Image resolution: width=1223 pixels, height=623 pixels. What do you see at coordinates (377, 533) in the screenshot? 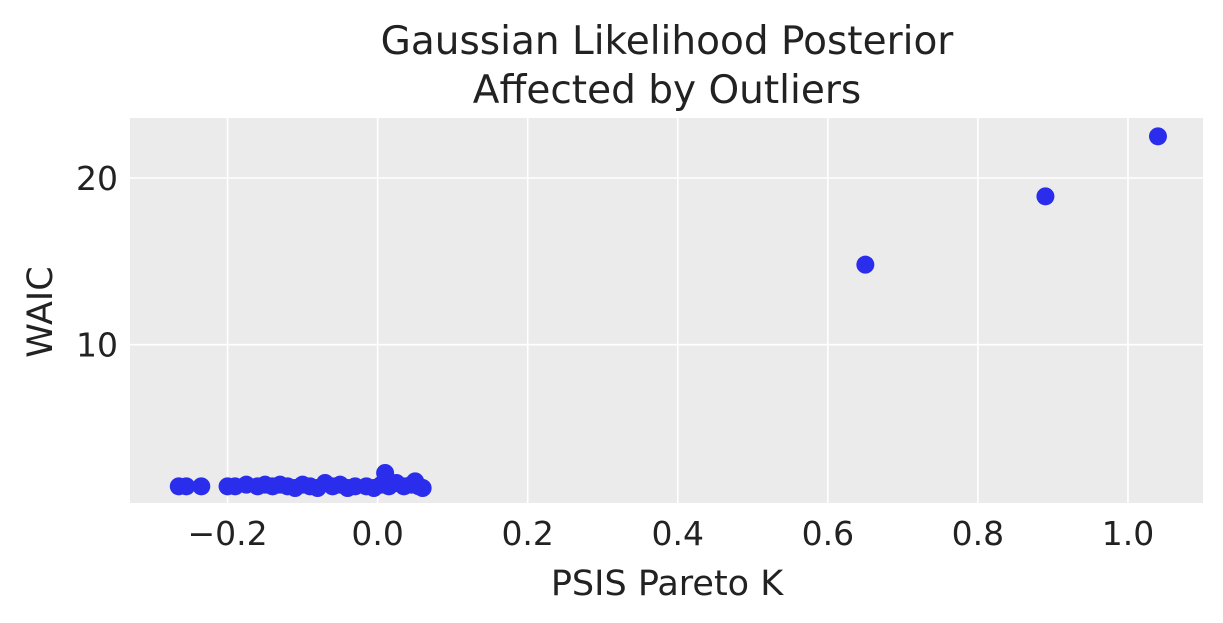
I see `x-tick-label: 0.0` at bounding box center [377, 533].